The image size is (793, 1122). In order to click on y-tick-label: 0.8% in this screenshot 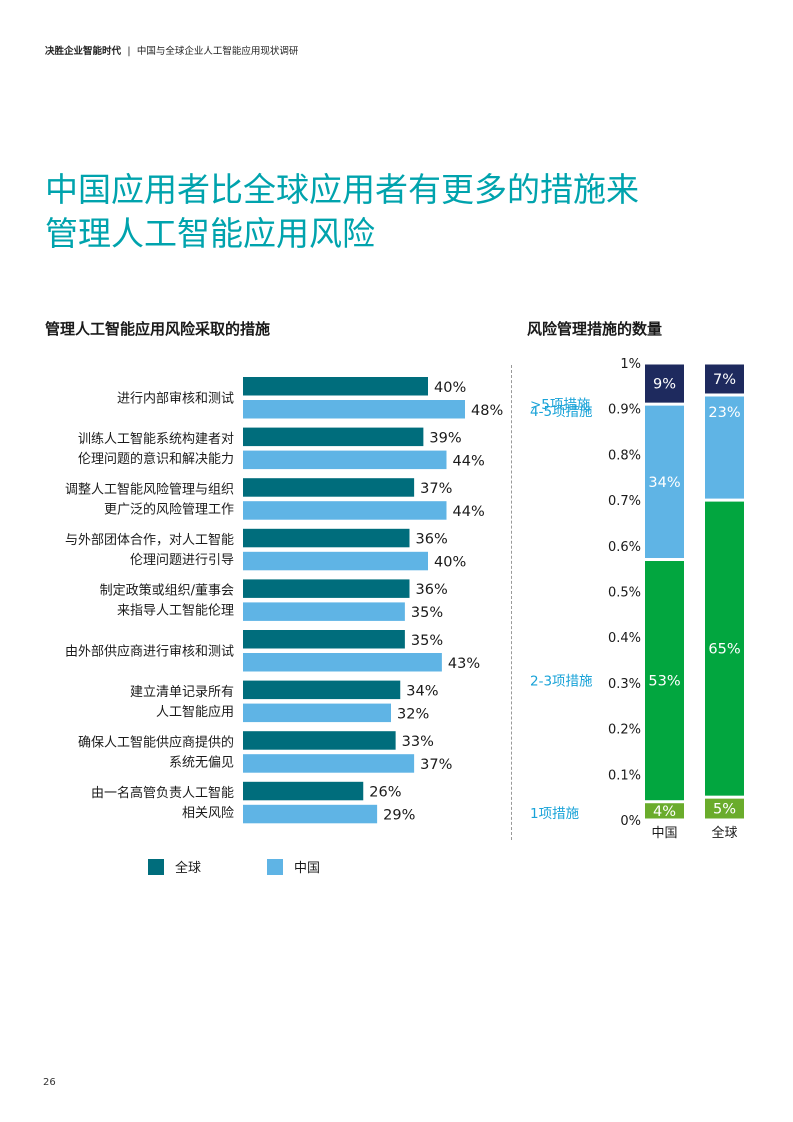, I will do `click(624, 455)`.